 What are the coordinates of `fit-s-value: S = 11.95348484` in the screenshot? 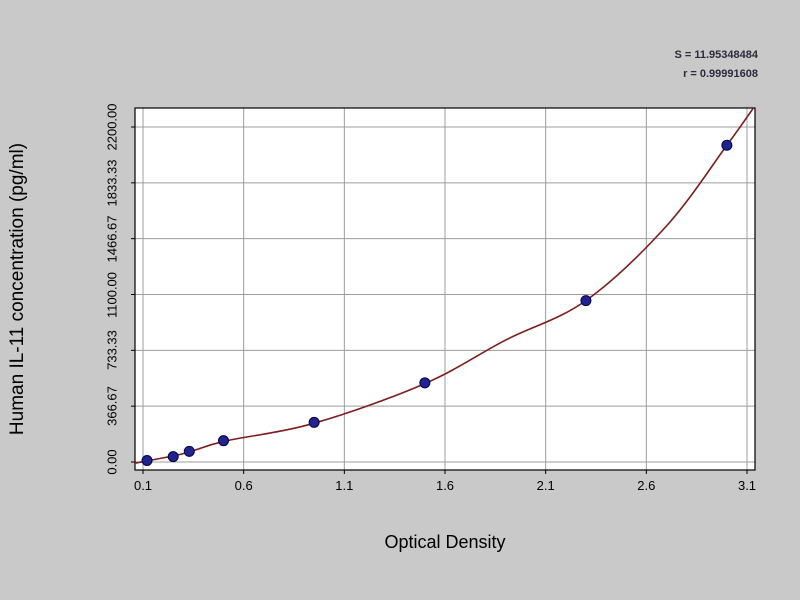 It's located at (716, 55).